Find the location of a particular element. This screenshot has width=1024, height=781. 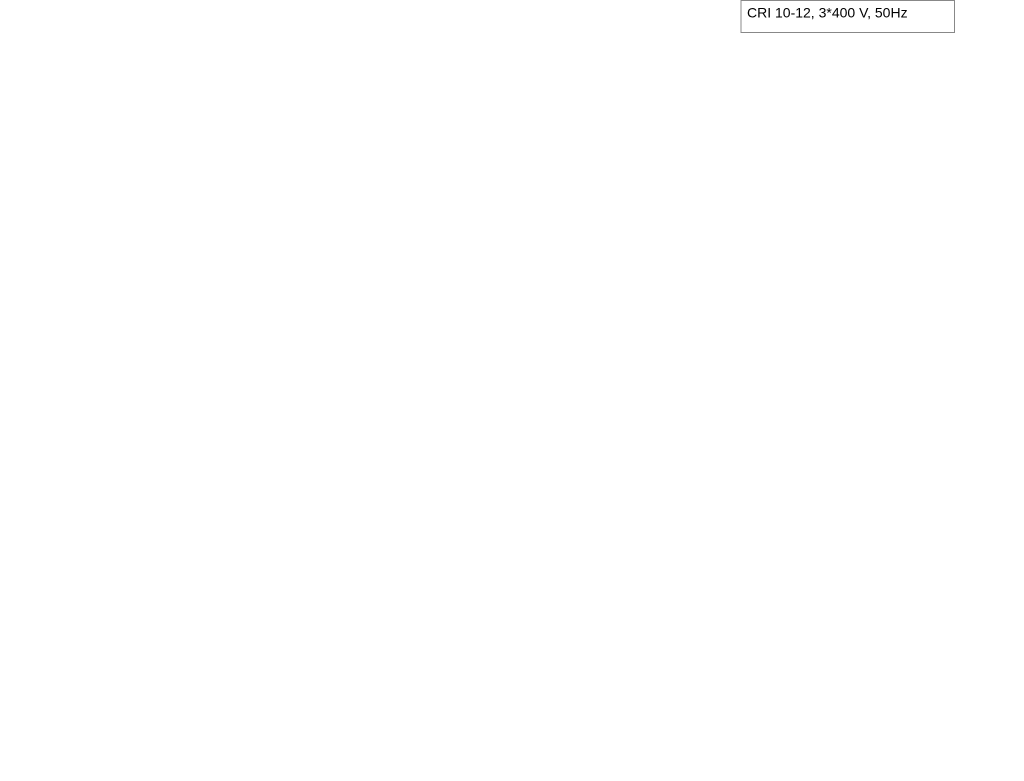

title-box is located at coordinates (847, 16).